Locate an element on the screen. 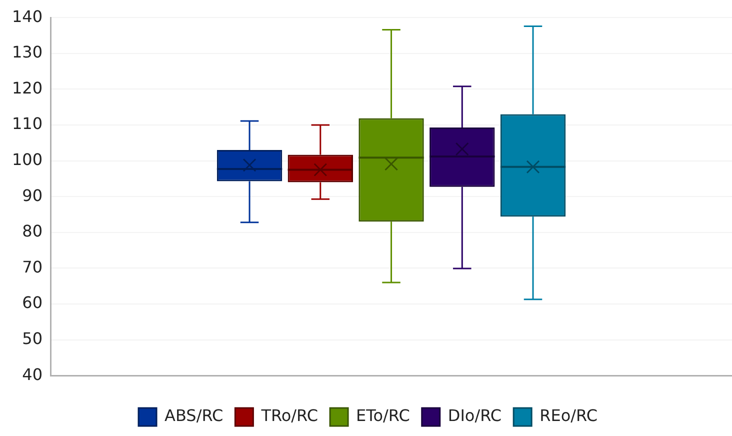 The image size is (732, 436). y-tick-label: 50 is located at coordinates (32, 338).